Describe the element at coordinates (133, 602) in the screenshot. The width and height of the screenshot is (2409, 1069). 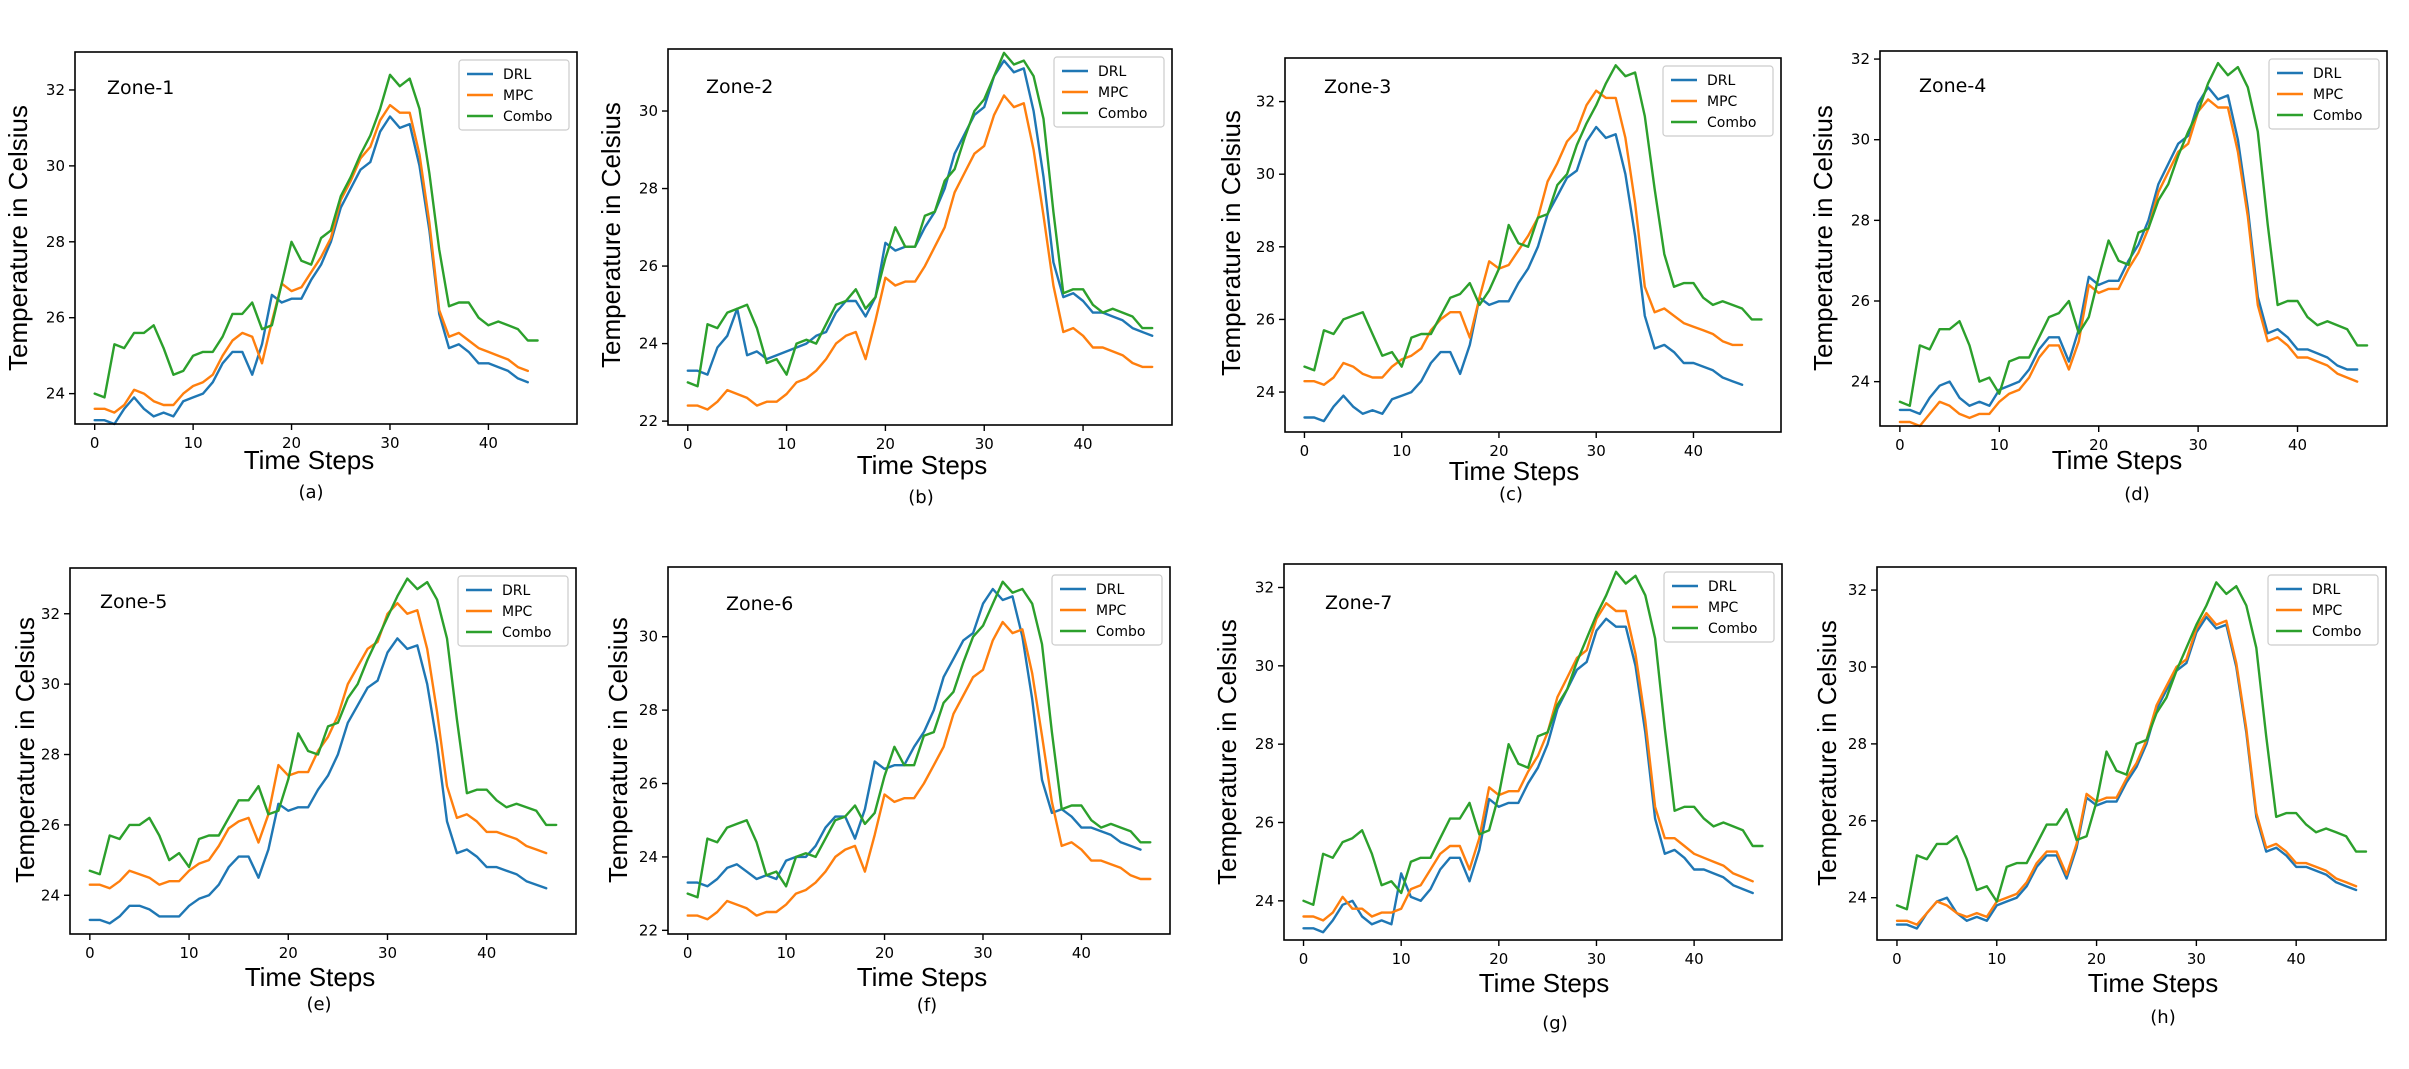
I see `zone-title: Zone-5` at that location.